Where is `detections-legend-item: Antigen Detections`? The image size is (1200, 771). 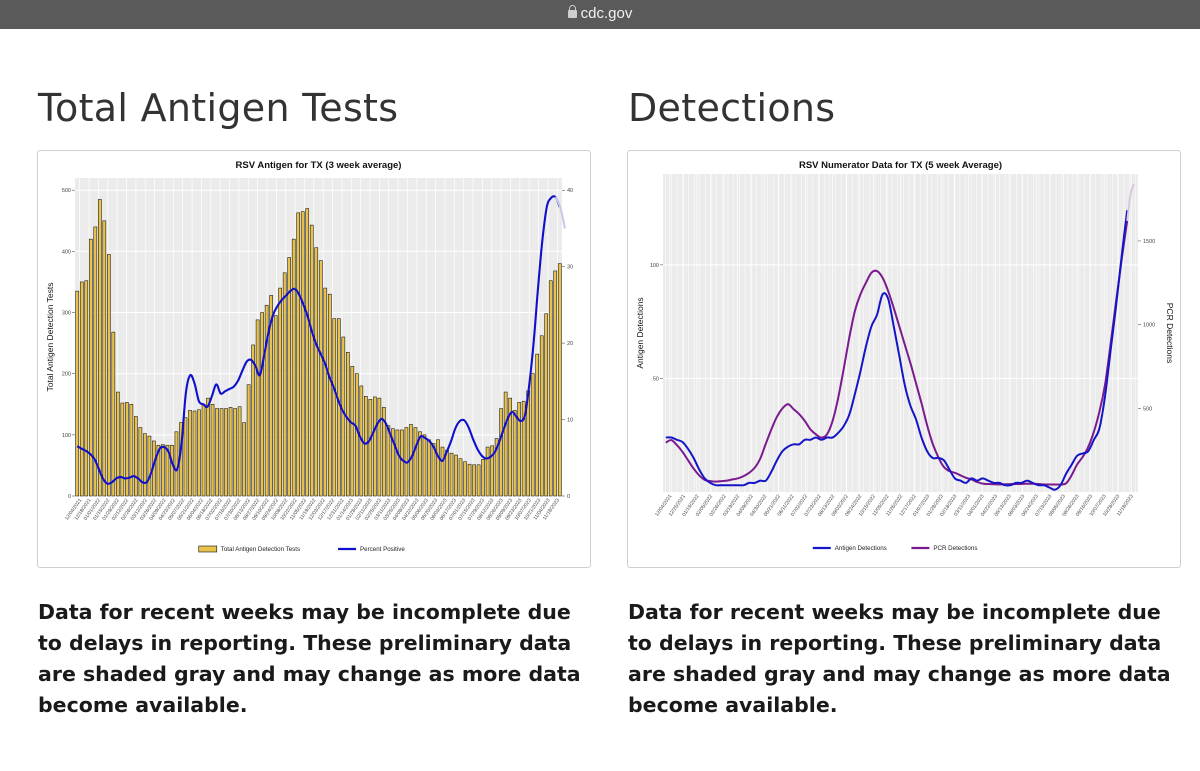
detections-legend-item: Antigen Detections is located at coordinates (849, 548).